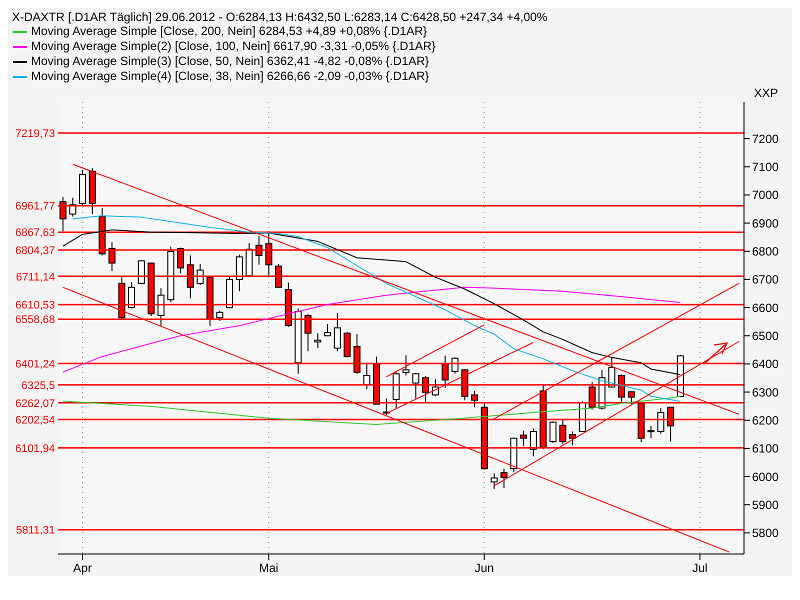 This screenshot has height=600, width=800. What do you see at coordinates (766, 307) in the screenshot?
I see `y-tick-label: 6600` at bounding box center [766, 307].